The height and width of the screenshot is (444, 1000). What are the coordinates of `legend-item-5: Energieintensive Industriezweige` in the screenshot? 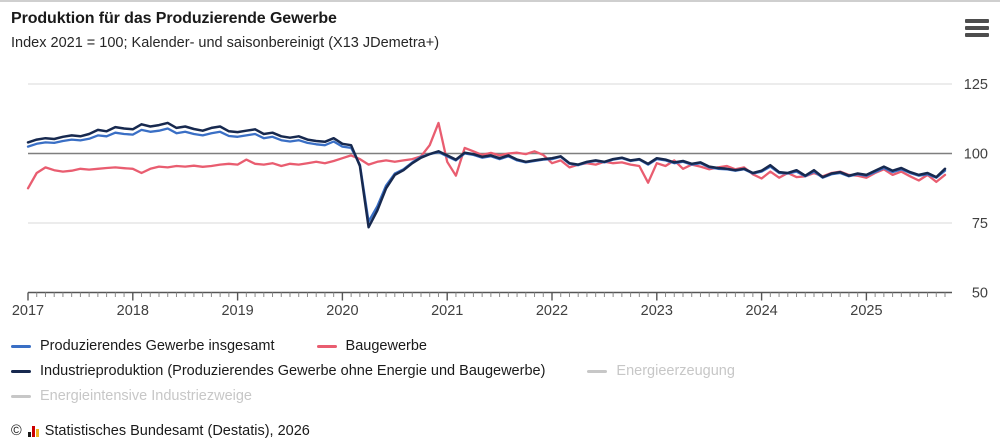 It's located at (131, 396).